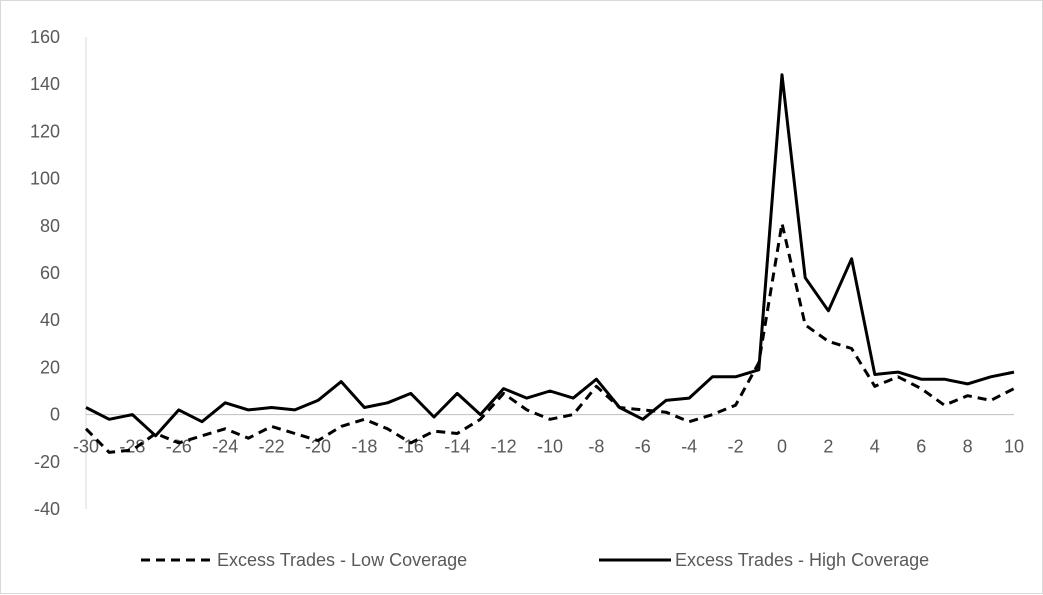 This screenshot has height=595, width=1043. What do you see at coordinates (1014, 447) in the screenshot?
I see `x-tick-label: 10` at bounding box center [1014, 447].